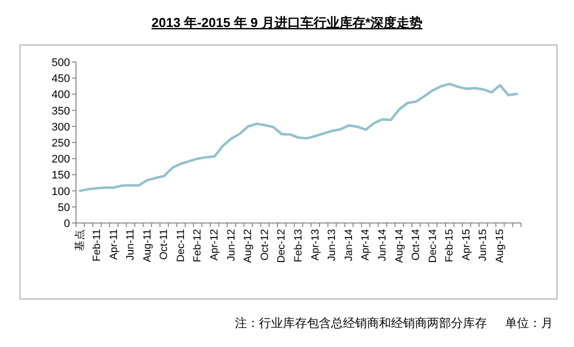 The image size is (574, 347). I want to click on y-tick-label: 50, so click(64, 208).